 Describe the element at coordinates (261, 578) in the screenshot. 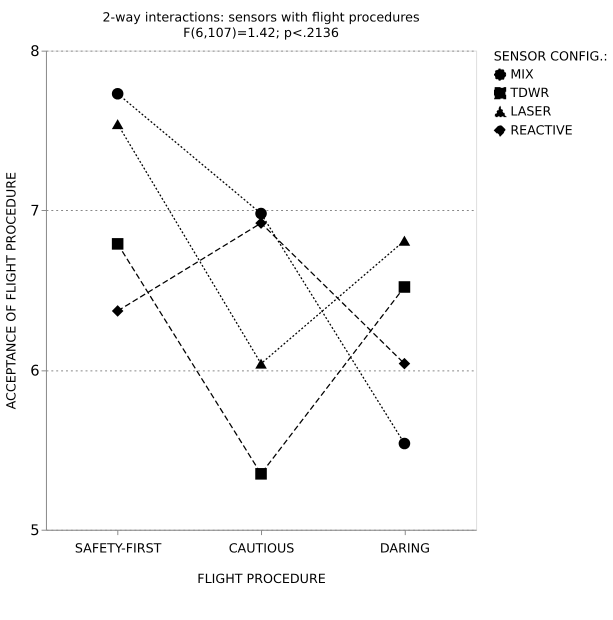

I see `x-axis-title: FLIGHT PROCEDURE` at that location.